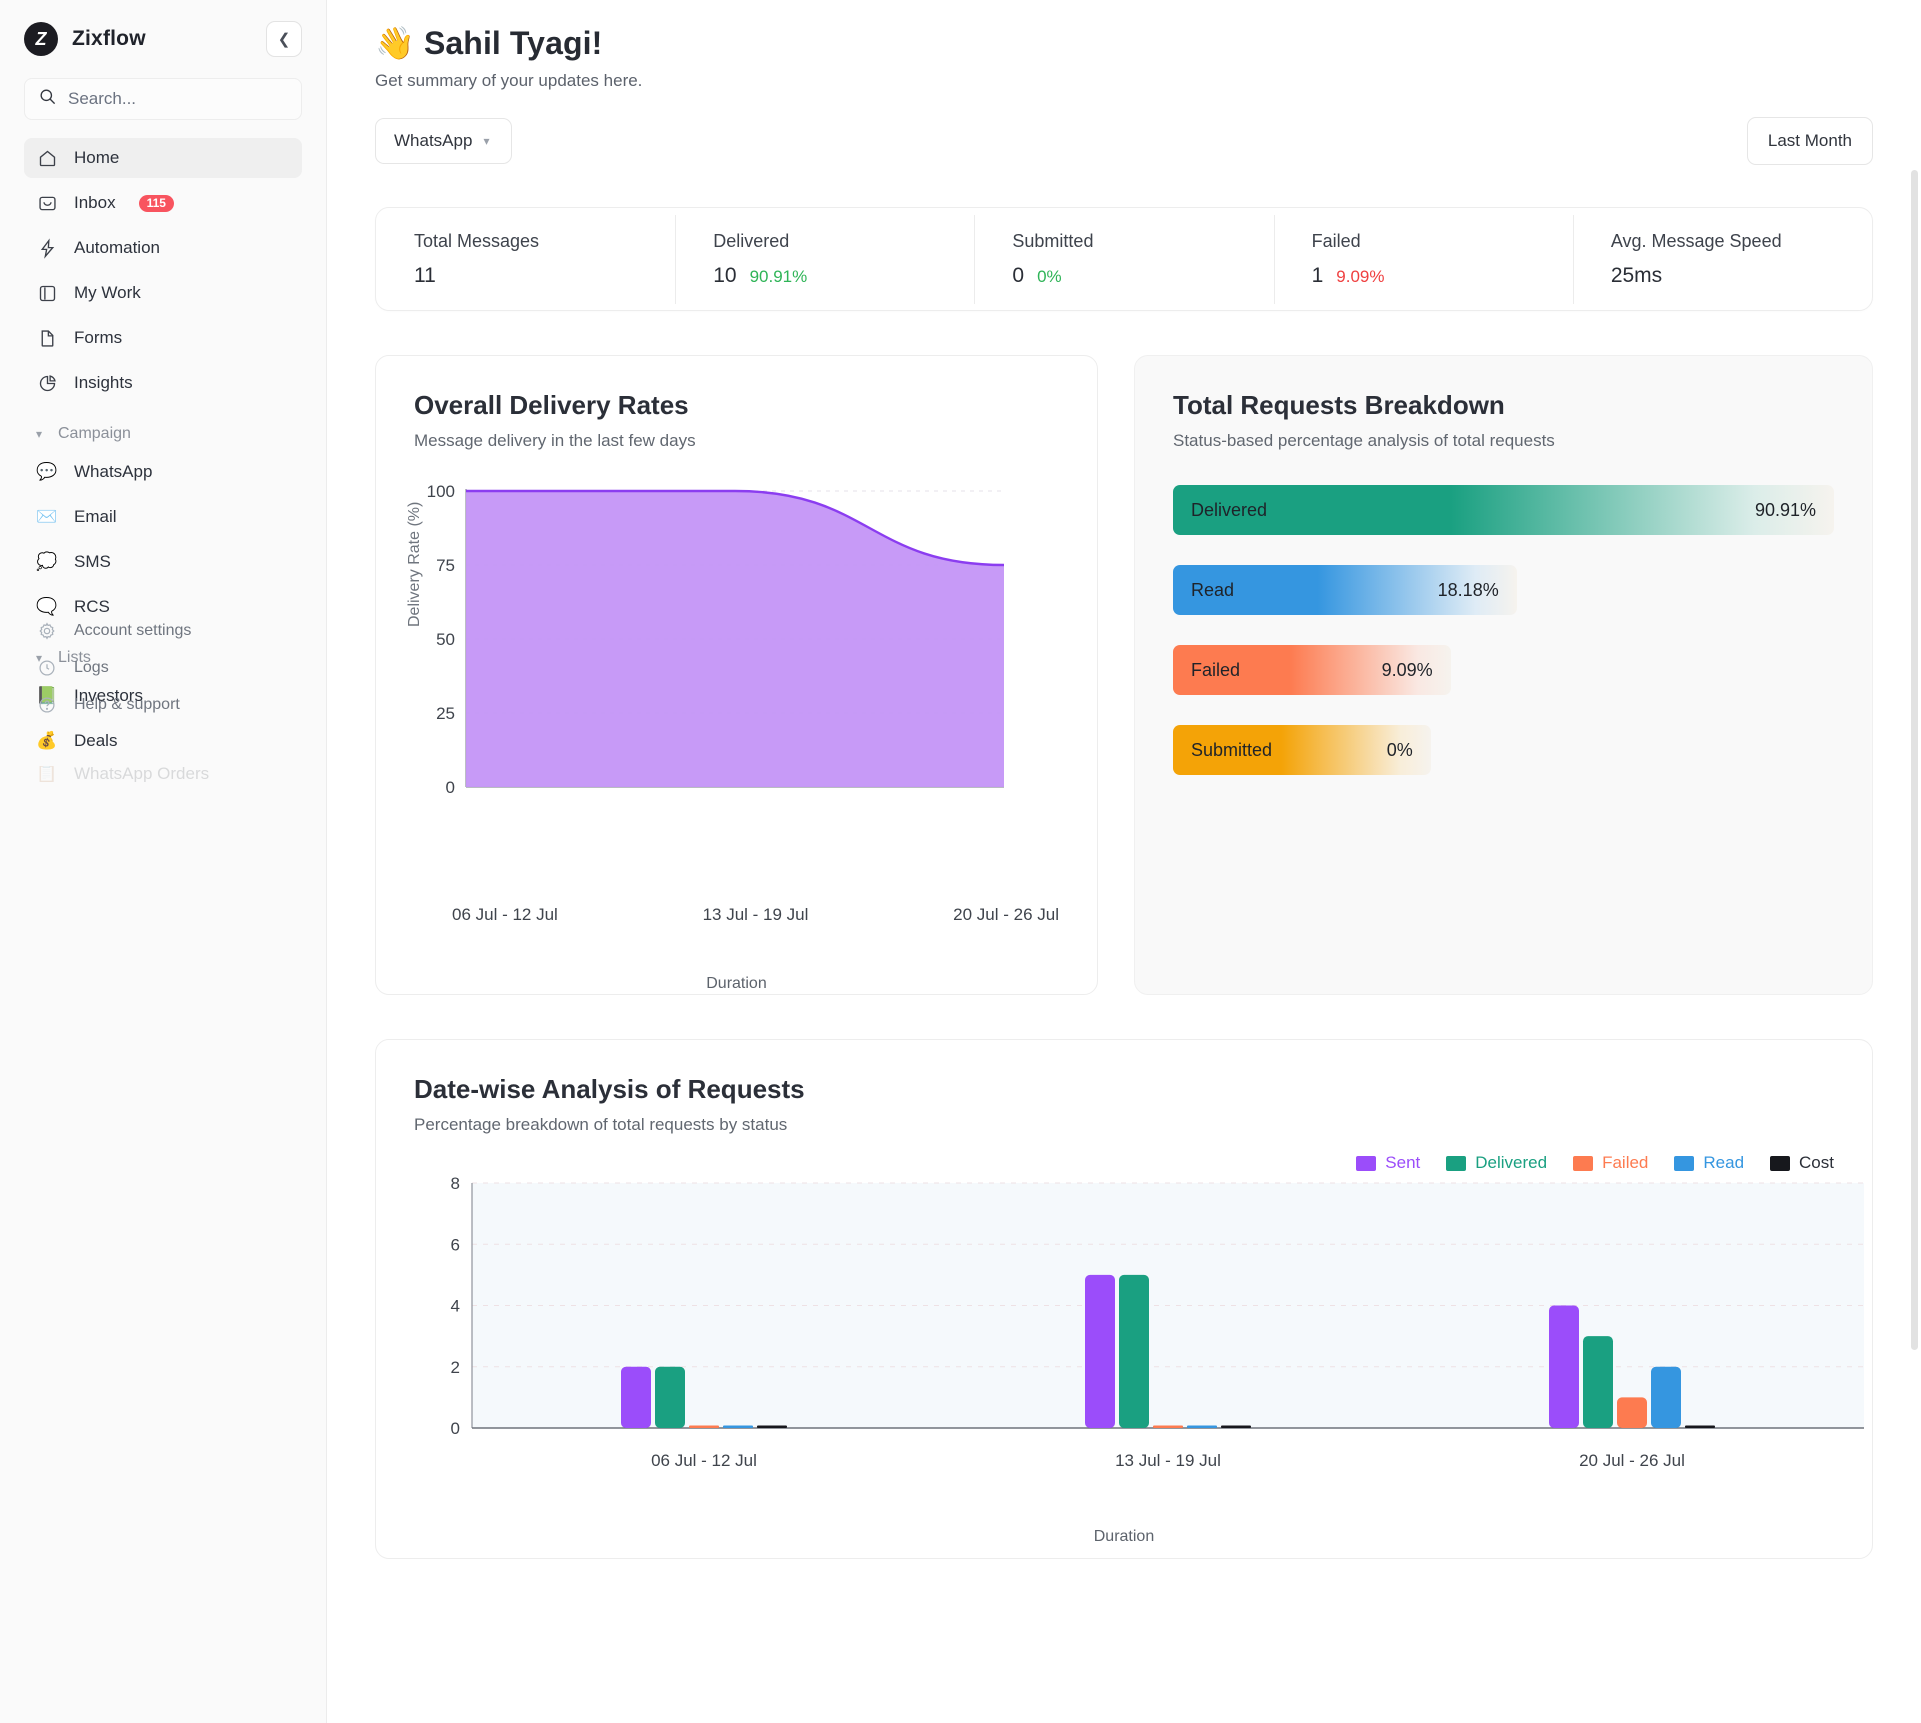  Describe the element at coordinates (1388, 1163) in the screenshot. I see `legend-item-sent: Sent` at that location.